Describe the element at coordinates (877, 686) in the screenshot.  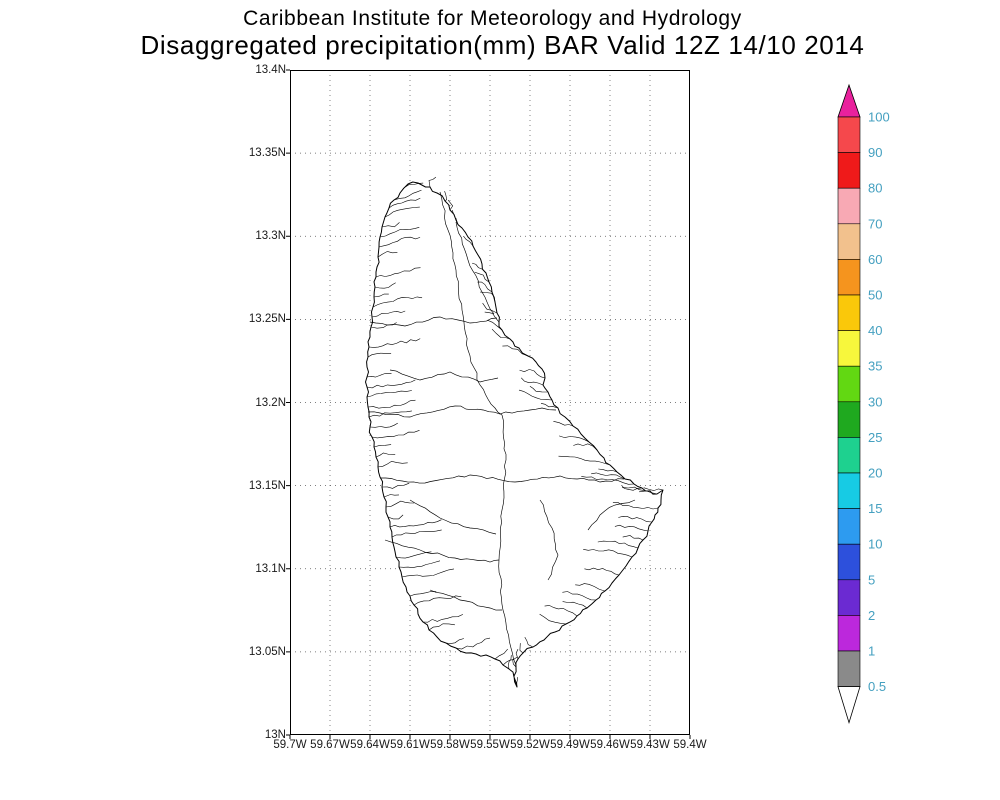
I see `colorbar-label: 0.5` at that location.